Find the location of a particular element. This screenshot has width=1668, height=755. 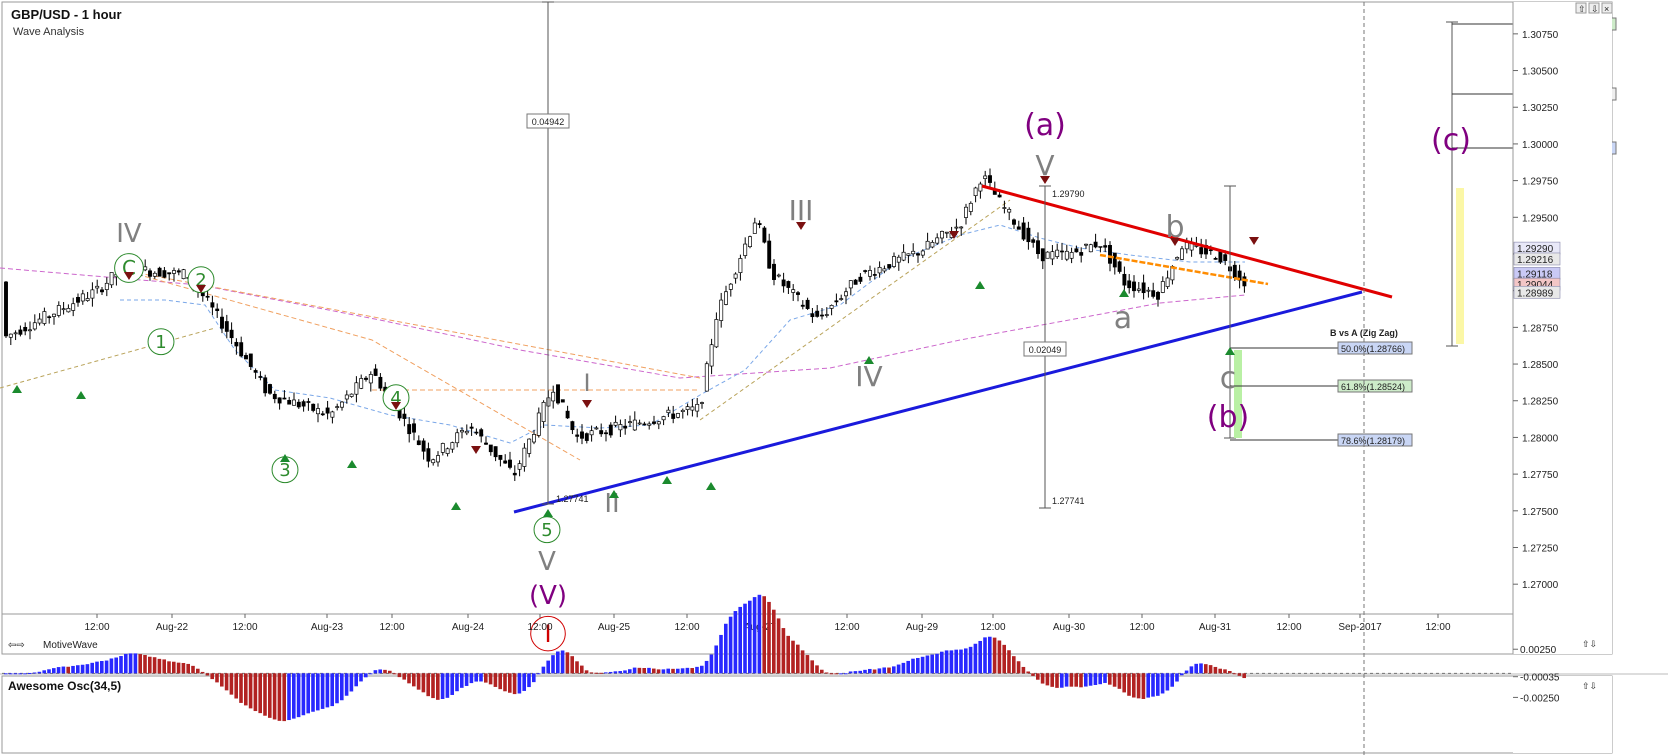

osc-pane-controls-icon: ⇧⇩ is located at coordinates (1589, 686).